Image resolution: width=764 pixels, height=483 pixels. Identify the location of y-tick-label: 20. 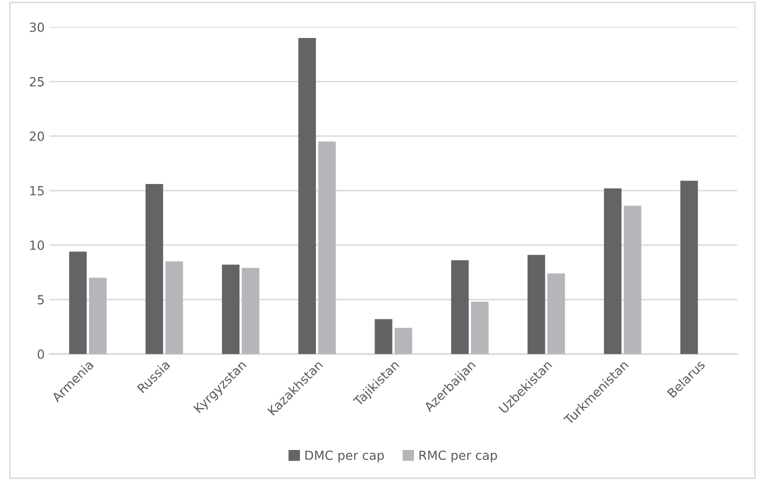
(37, 136).